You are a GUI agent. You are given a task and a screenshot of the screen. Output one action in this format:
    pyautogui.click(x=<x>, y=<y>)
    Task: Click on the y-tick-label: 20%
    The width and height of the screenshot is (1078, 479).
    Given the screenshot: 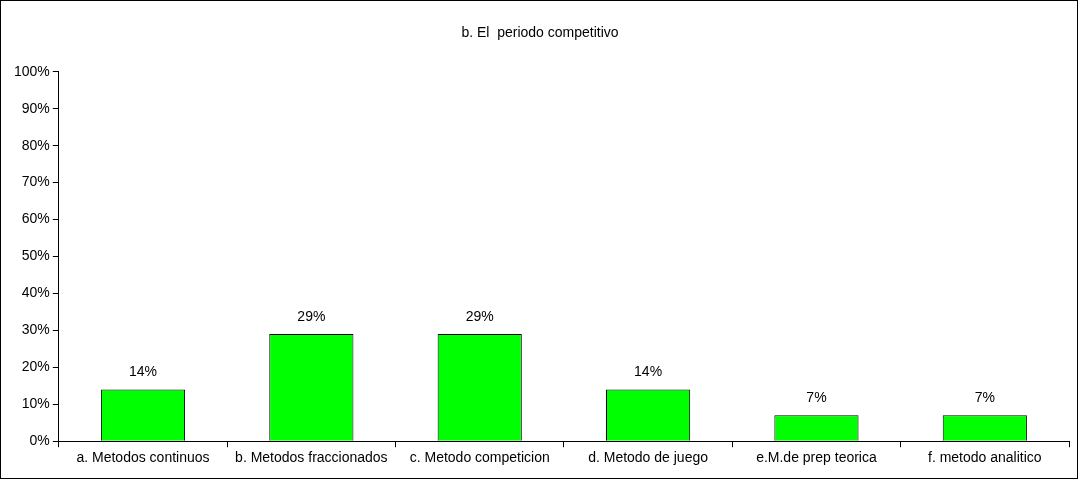 What is the action you would take?
    pyautogui.click(x=35, y=366)
    